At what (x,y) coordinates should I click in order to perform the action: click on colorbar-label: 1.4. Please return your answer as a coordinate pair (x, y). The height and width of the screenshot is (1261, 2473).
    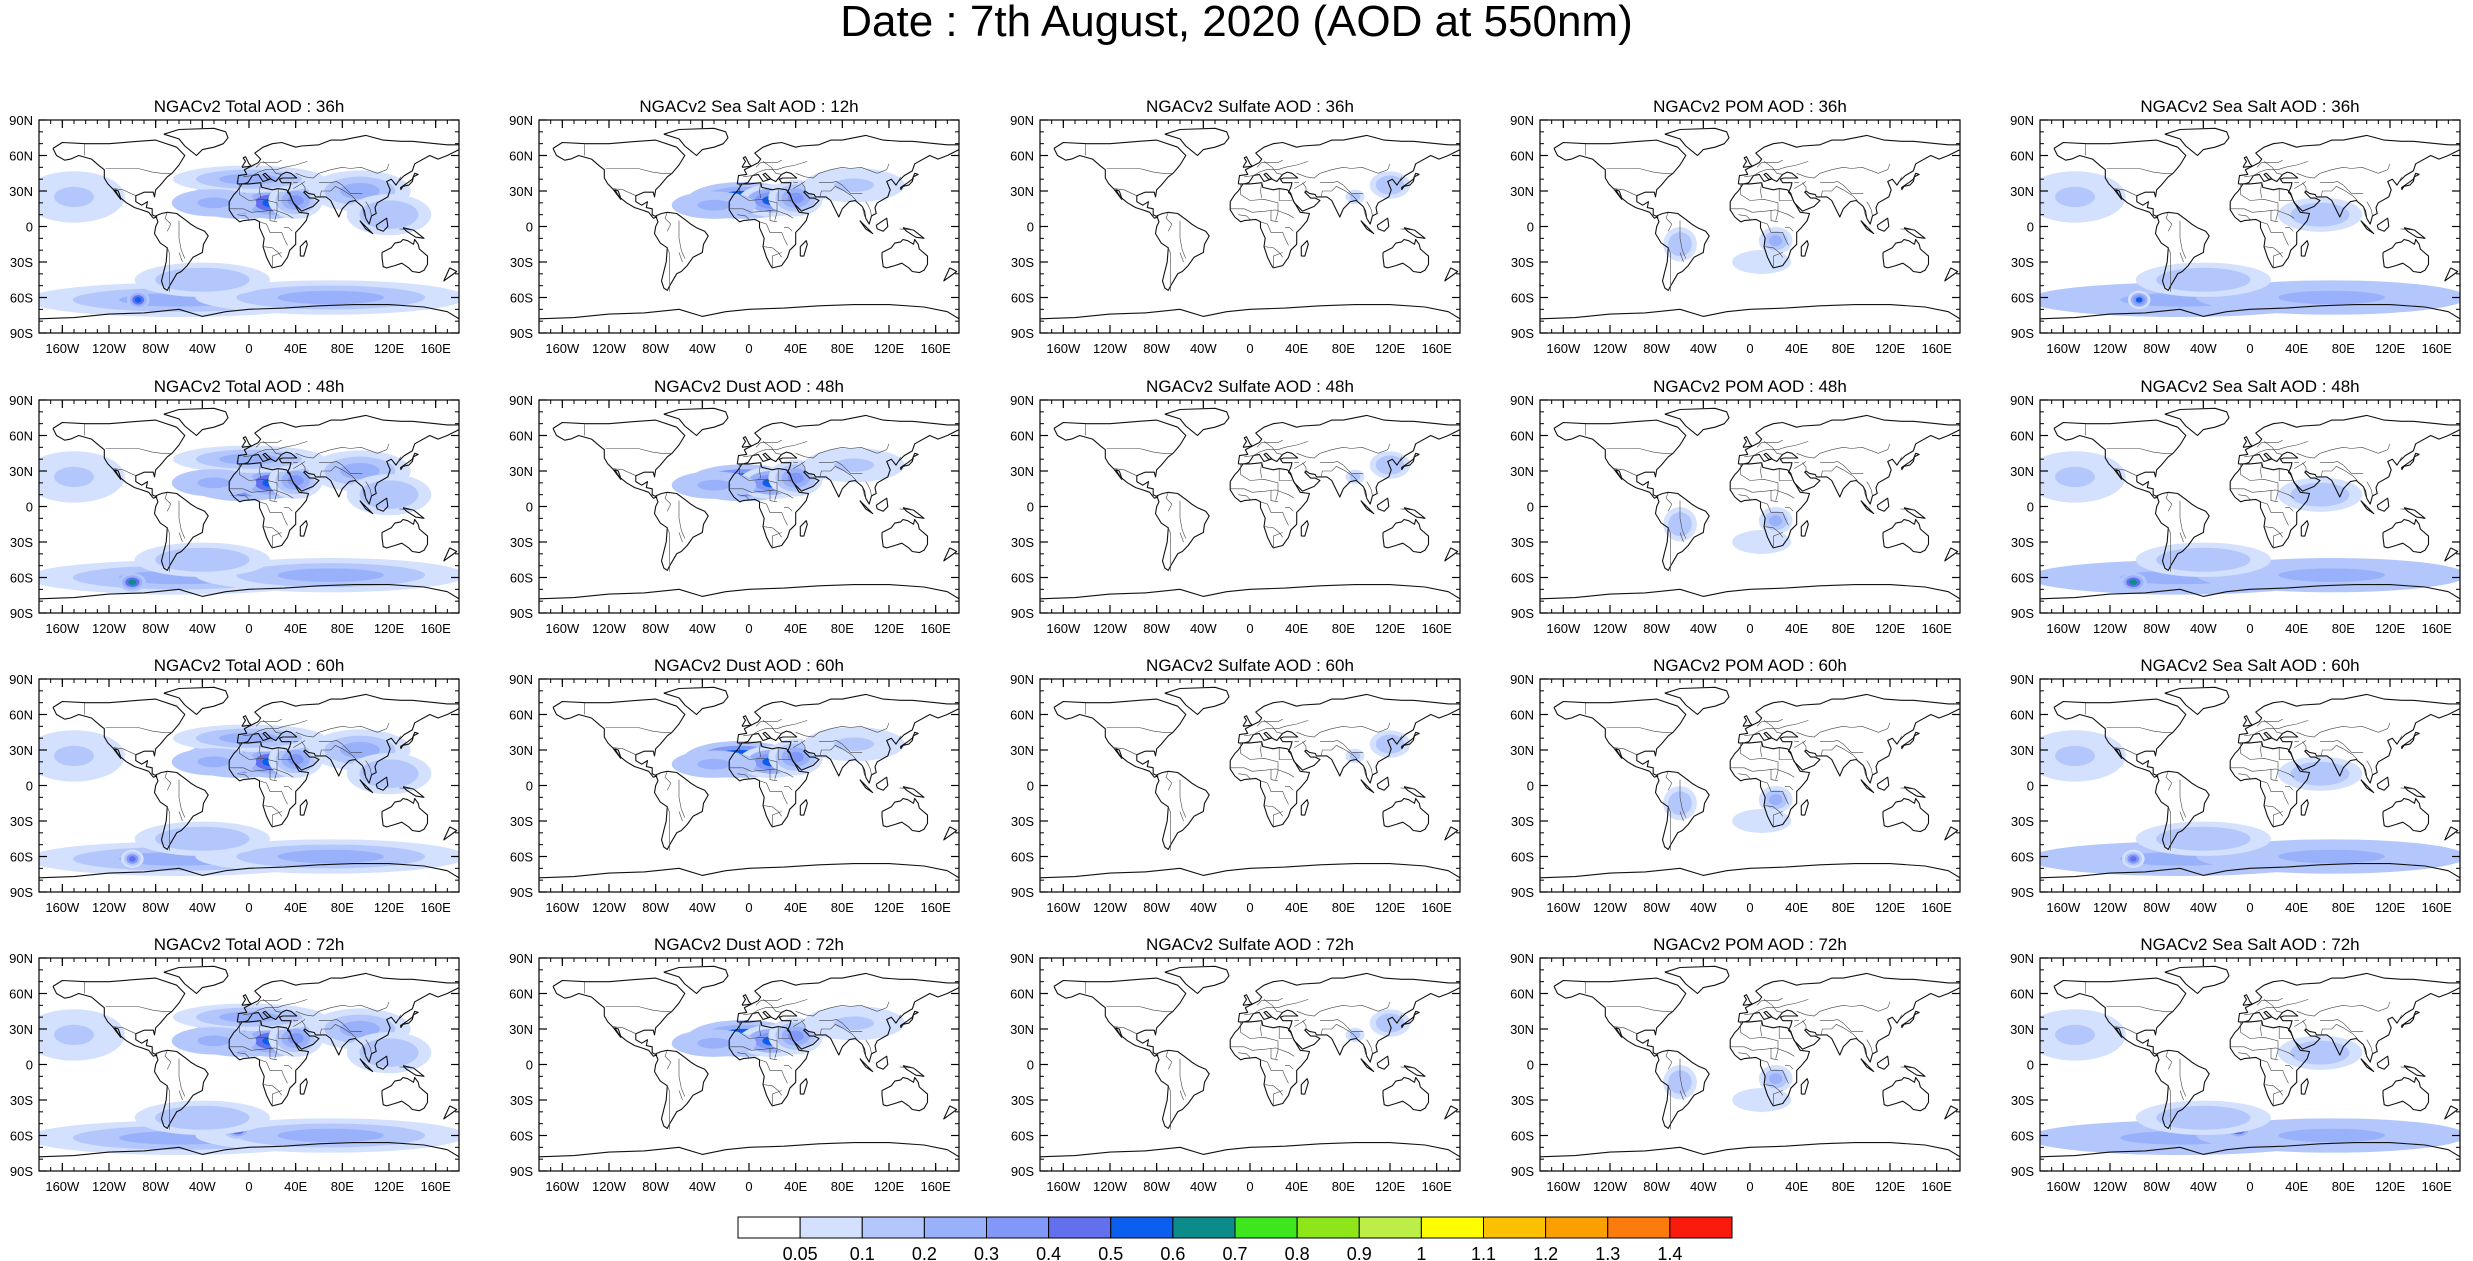
    Looking at the image, I should click on (1669, 1252).